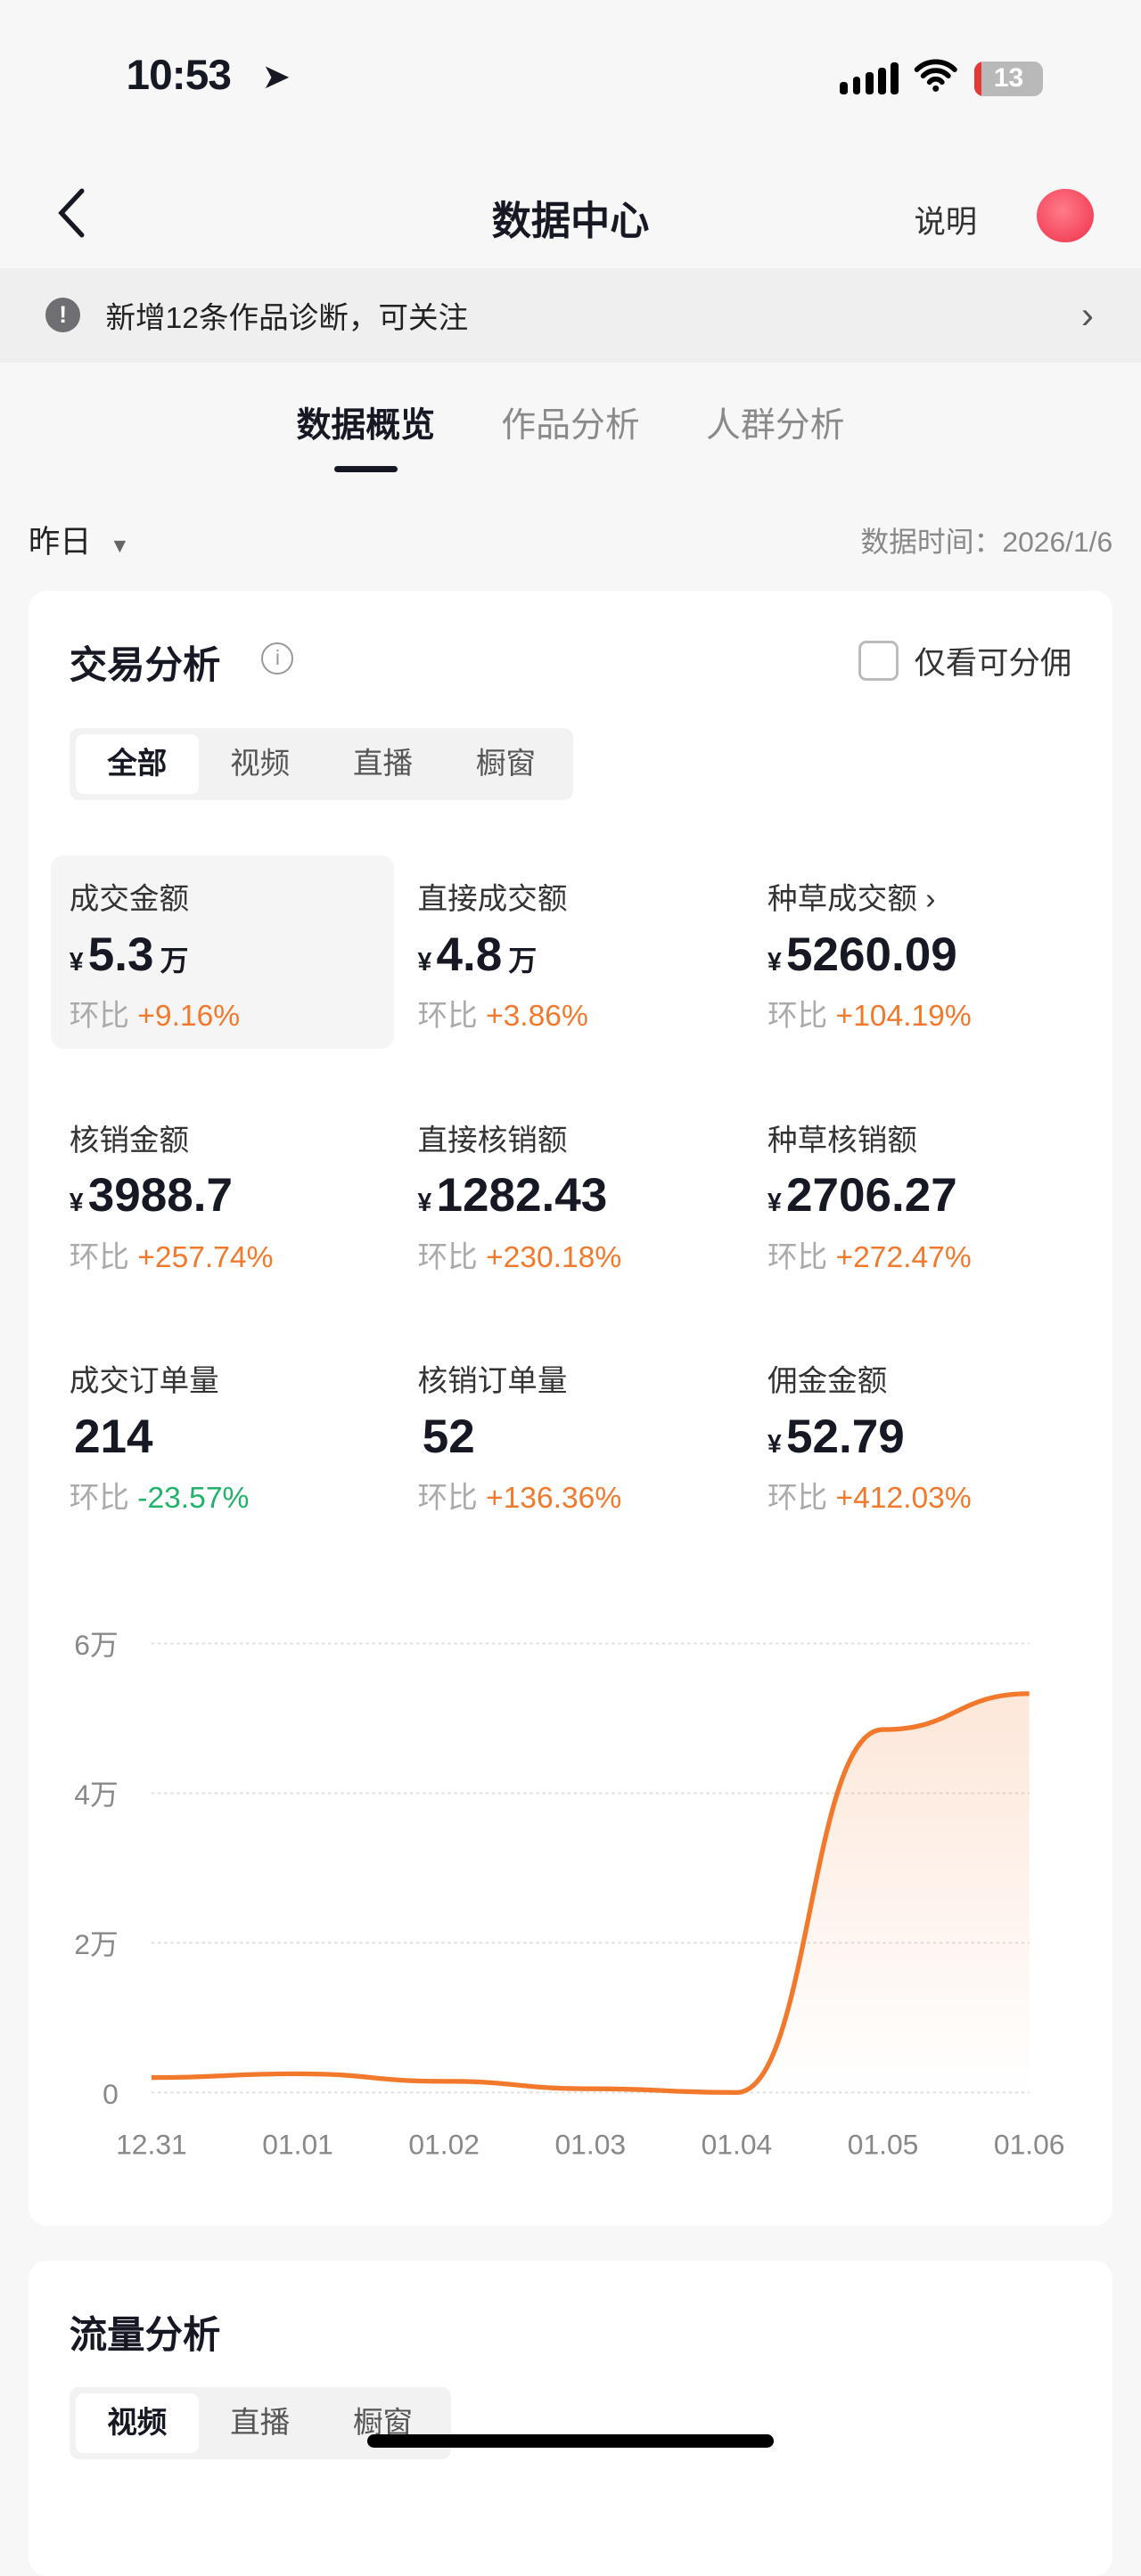 The image size is (1141, 2576). I want to click on period-value: 昨日, so click(60, 542).